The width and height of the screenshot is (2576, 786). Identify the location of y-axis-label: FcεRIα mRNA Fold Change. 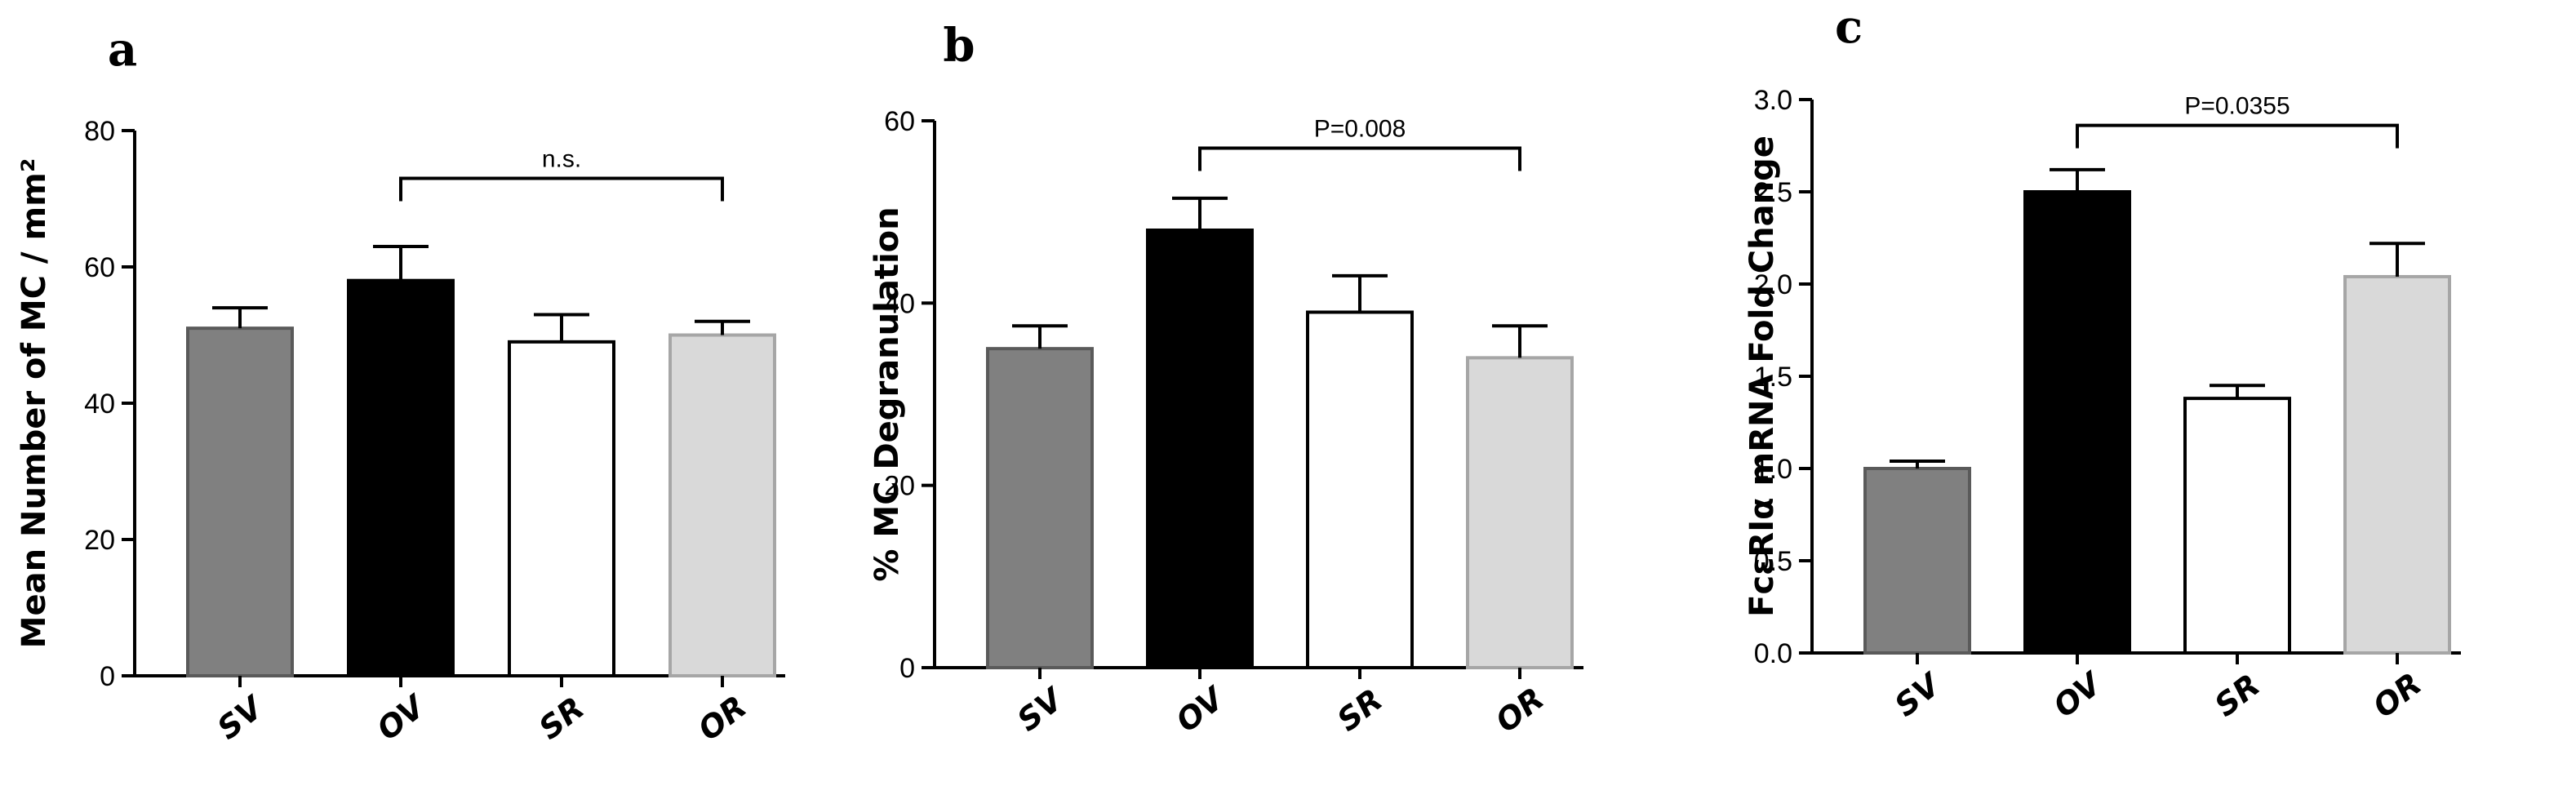
(1762, 376).